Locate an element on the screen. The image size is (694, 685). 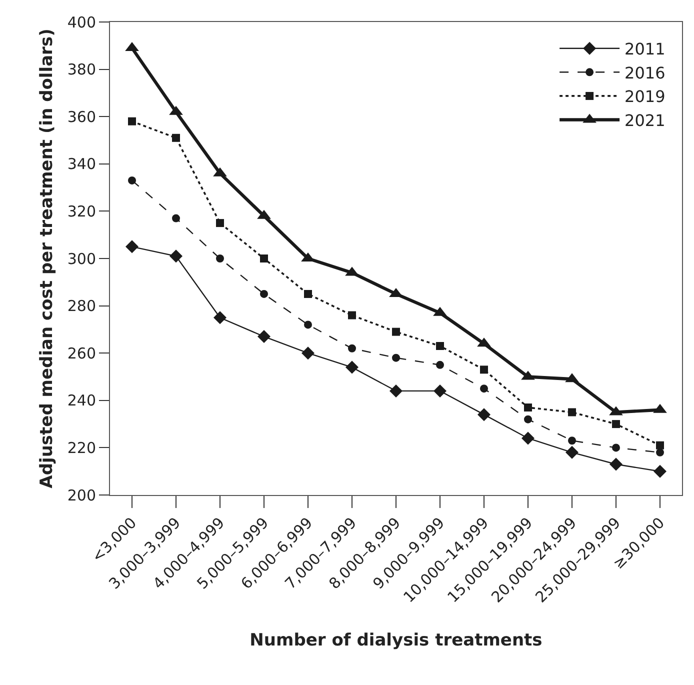
legend-label: 2016 is located at coordinates (645, 72).